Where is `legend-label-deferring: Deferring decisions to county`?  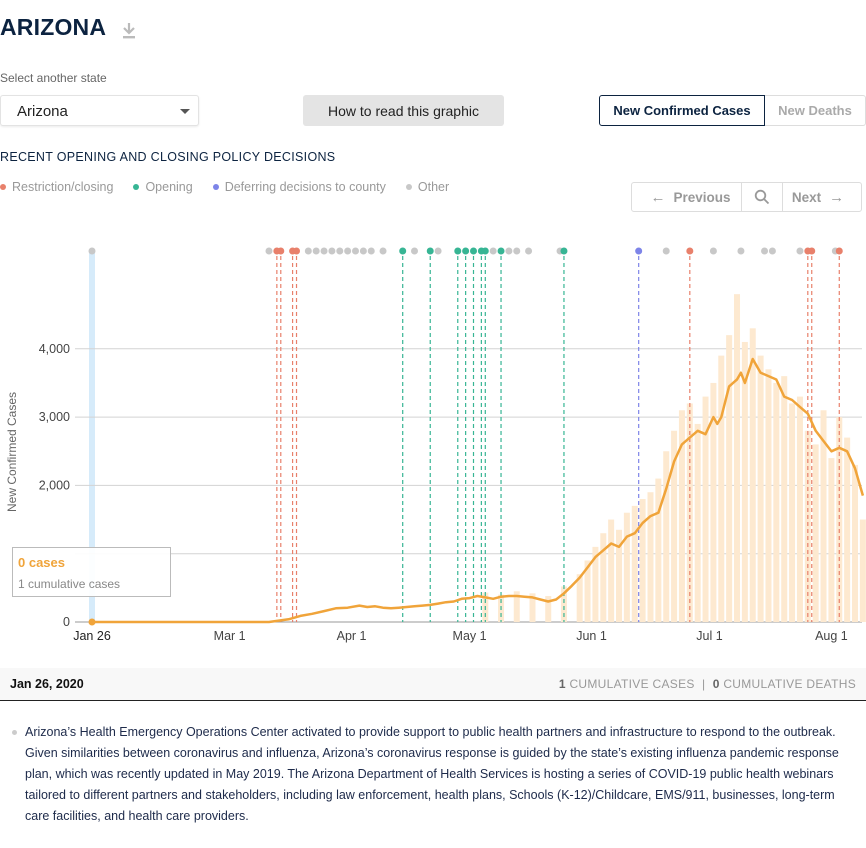 legend-label-deferring: Deferring decisions to county is located at coordinates (305, 187).